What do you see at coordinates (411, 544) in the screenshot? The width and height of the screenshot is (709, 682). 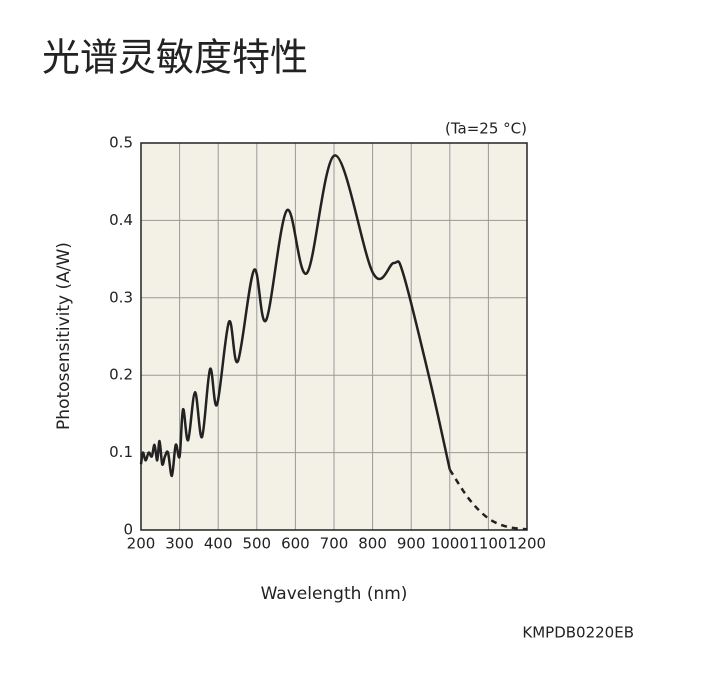 I see `x-tick-label: 900` at bounding box center [411, 544].